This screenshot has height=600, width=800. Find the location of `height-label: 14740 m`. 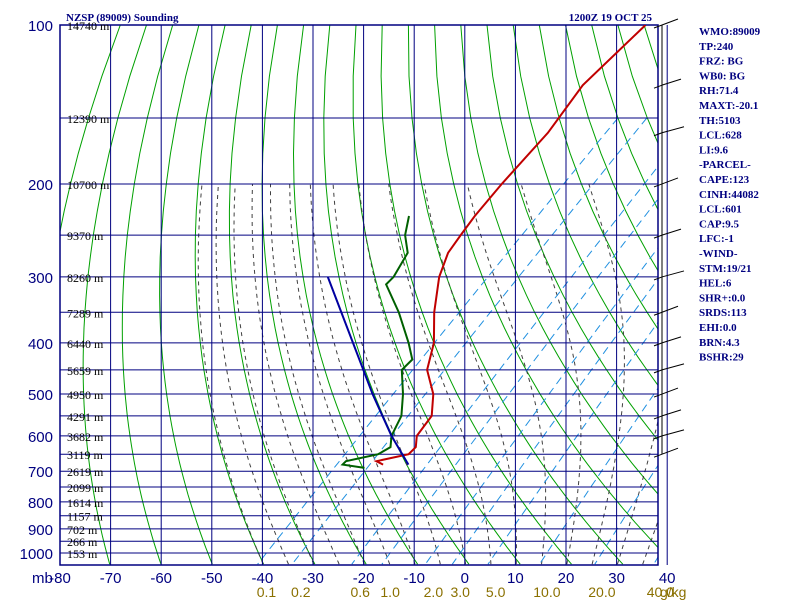

height-label: 14740 m is located at coordinates (88, 26).